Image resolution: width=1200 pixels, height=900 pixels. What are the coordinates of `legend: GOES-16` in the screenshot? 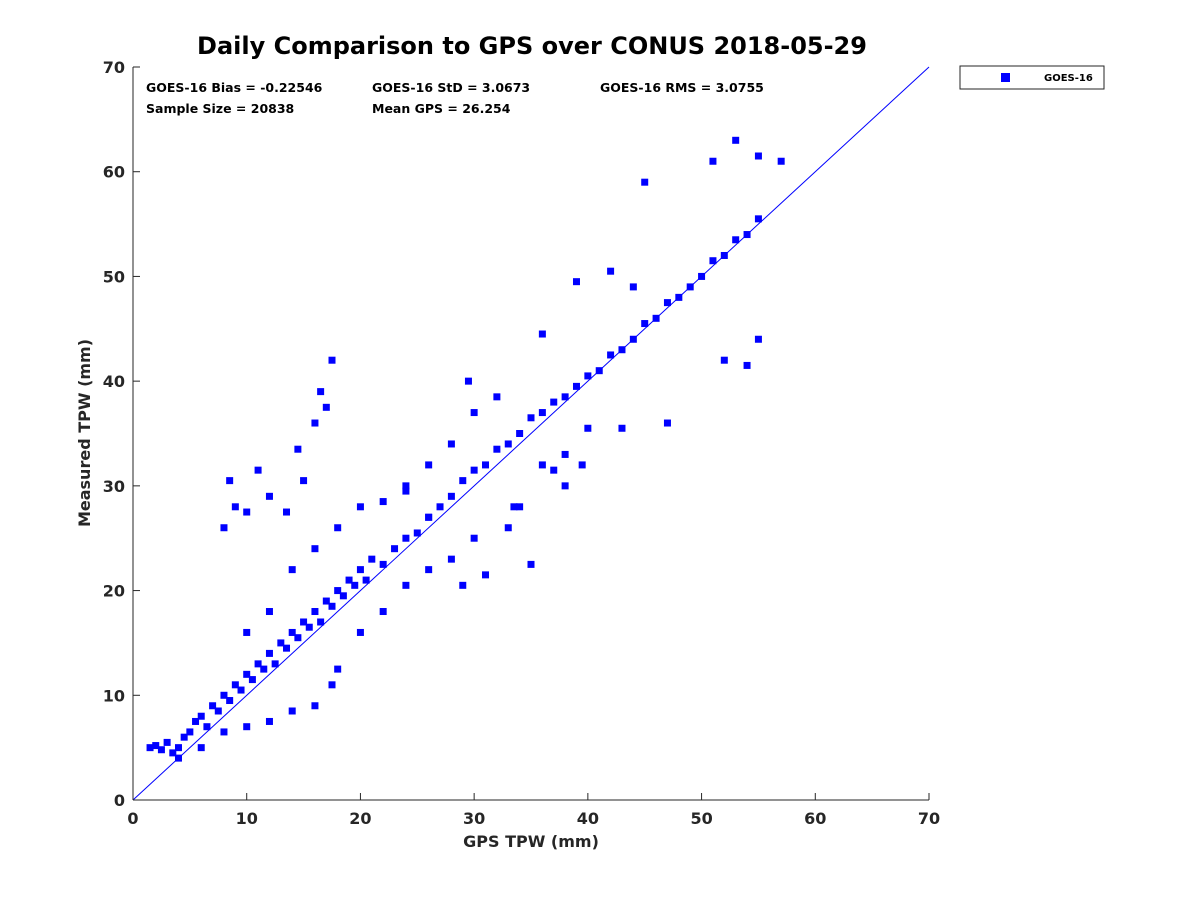 It's located at (1032, 77).